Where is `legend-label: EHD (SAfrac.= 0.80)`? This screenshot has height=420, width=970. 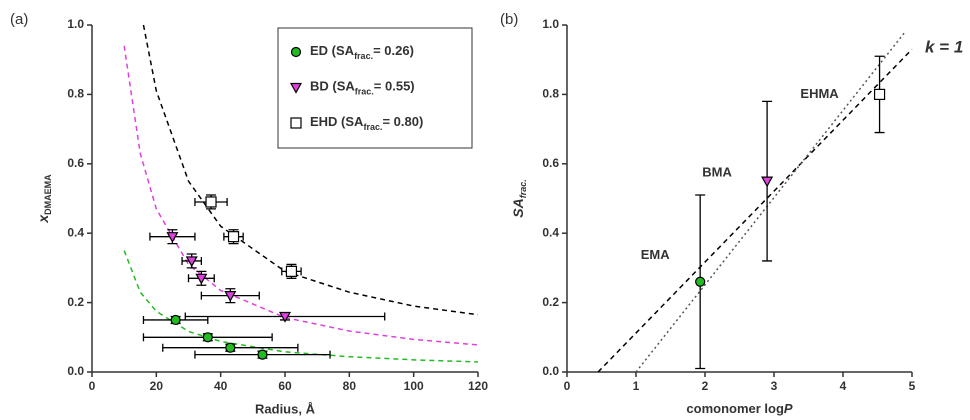
legend-label: EHD (SAfrac.= 0.80) is located at coordinates (366, 123).